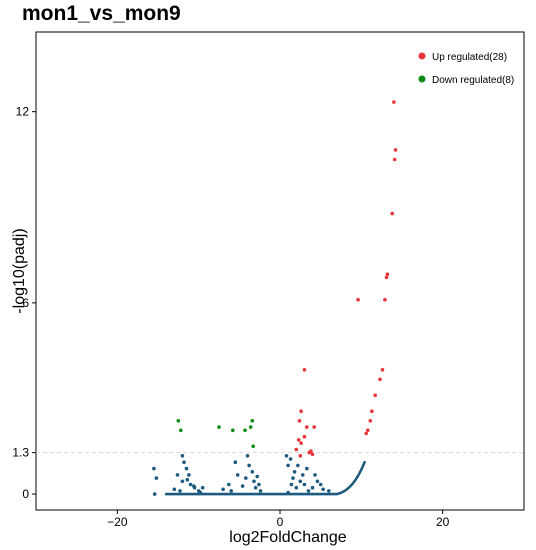 The height and width of the screenshot is (550, 536). I want to click on x-axis-title: log2FoldChange, so click(288, 537).